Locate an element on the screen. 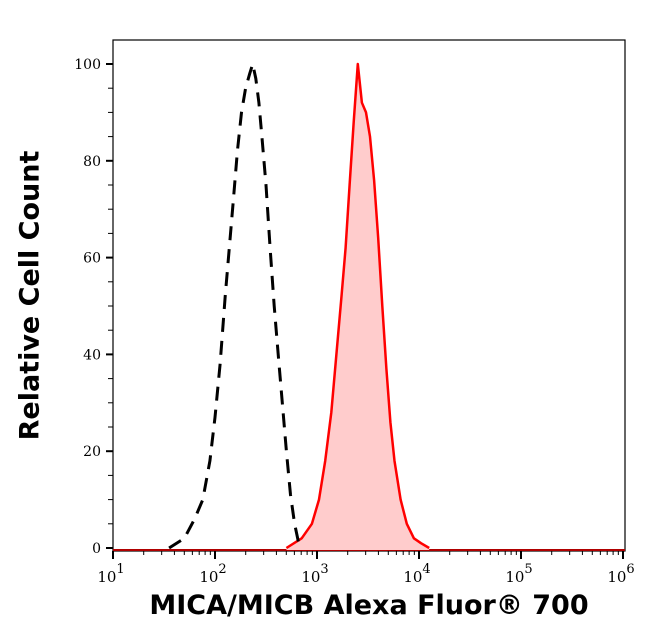  x-axis-label: MICA/MICB Alexa Fluor® 700 is located at coordinates (369, 605).